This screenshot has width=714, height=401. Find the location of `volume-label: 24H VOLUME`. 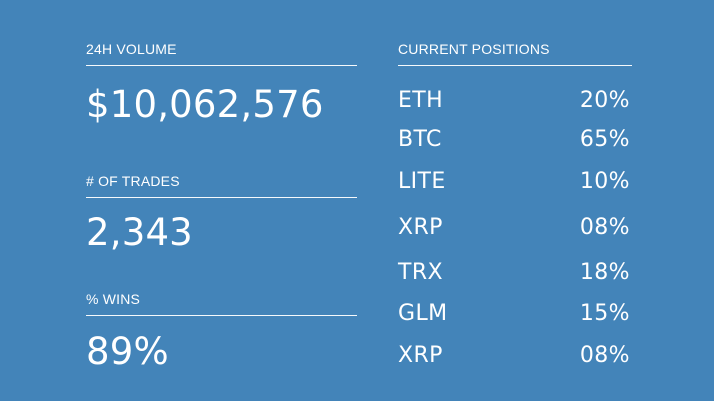

volume-label: 24H VOLUME is located at coordinates (131, 49).